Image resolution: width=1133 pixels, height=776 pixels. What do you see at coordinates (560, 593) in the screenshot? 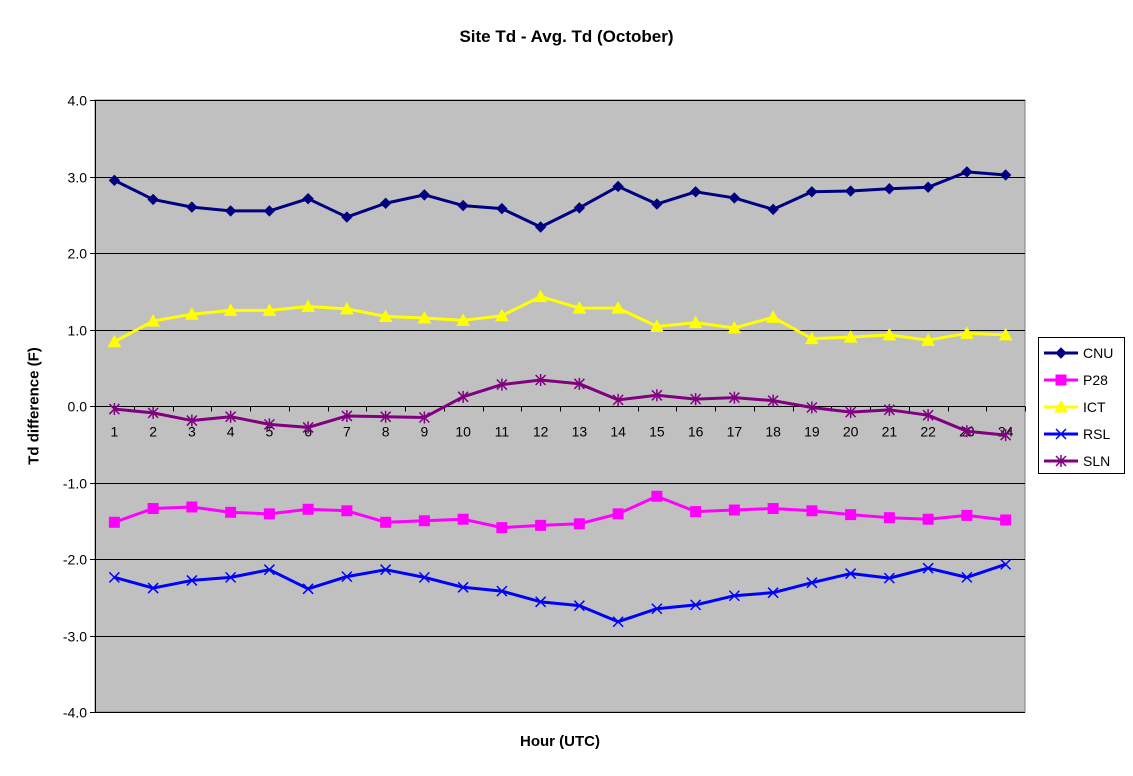
I see `series-line-rsl` at bounding box center [560, 593].